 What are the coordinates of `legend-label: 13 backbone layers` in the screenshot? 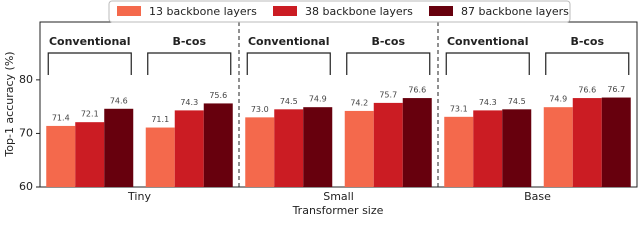 It's located at (203, 11).